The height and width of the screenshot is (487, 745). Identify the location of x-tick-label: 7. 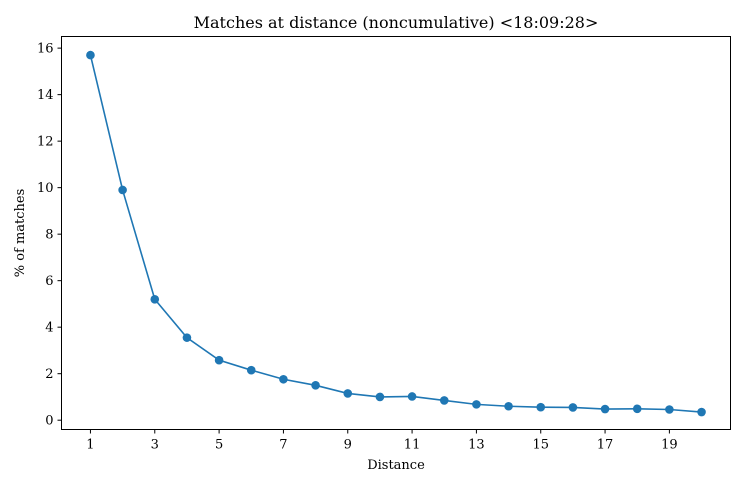
(283, 445).